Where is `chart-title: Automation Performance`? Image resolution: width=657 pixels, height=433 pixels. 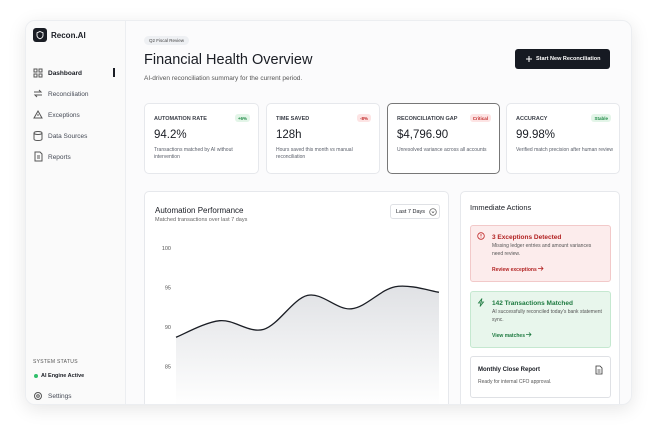 chart-title: Automation Performance is located at coordinates (199, 210).